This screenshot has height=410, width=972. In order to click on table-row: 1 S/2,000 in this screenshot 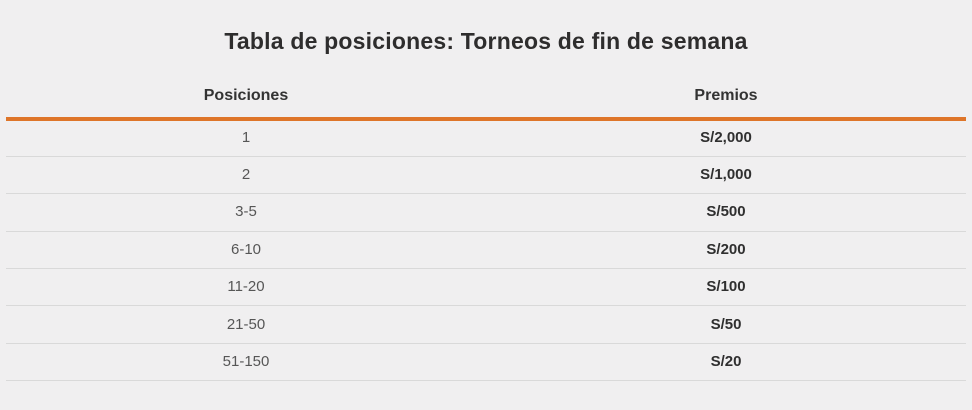, I will do `click(486, 138)`.